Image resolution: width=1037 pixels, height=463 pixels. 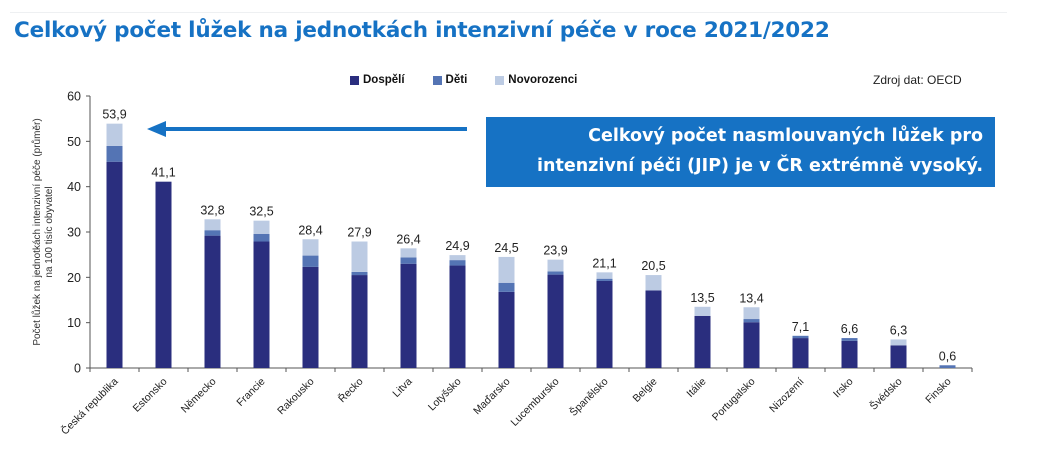 I want to click on x-tick-label: Itálie, so click(x=696, y=388).